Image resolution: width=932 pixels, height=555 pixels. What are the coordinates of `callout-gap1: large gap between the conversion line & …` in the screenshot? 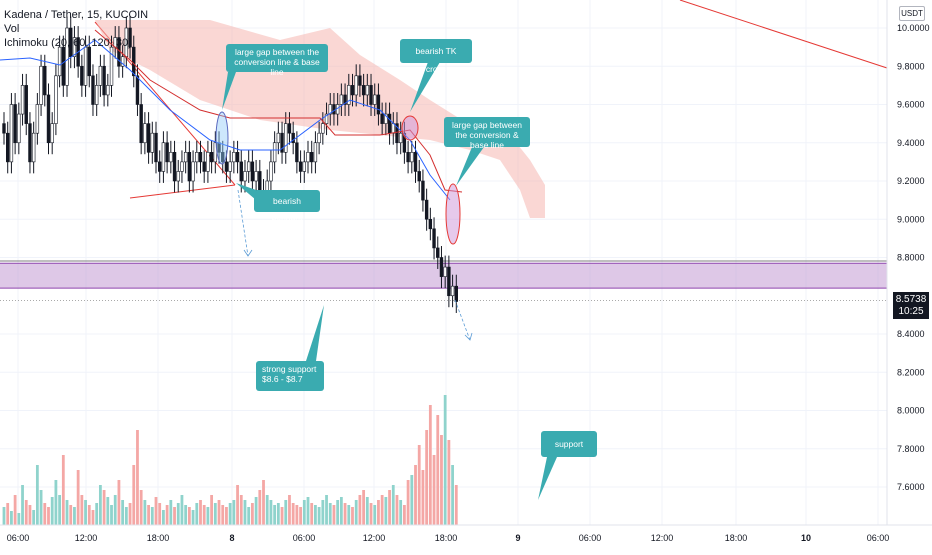 It's located at (277, 60).